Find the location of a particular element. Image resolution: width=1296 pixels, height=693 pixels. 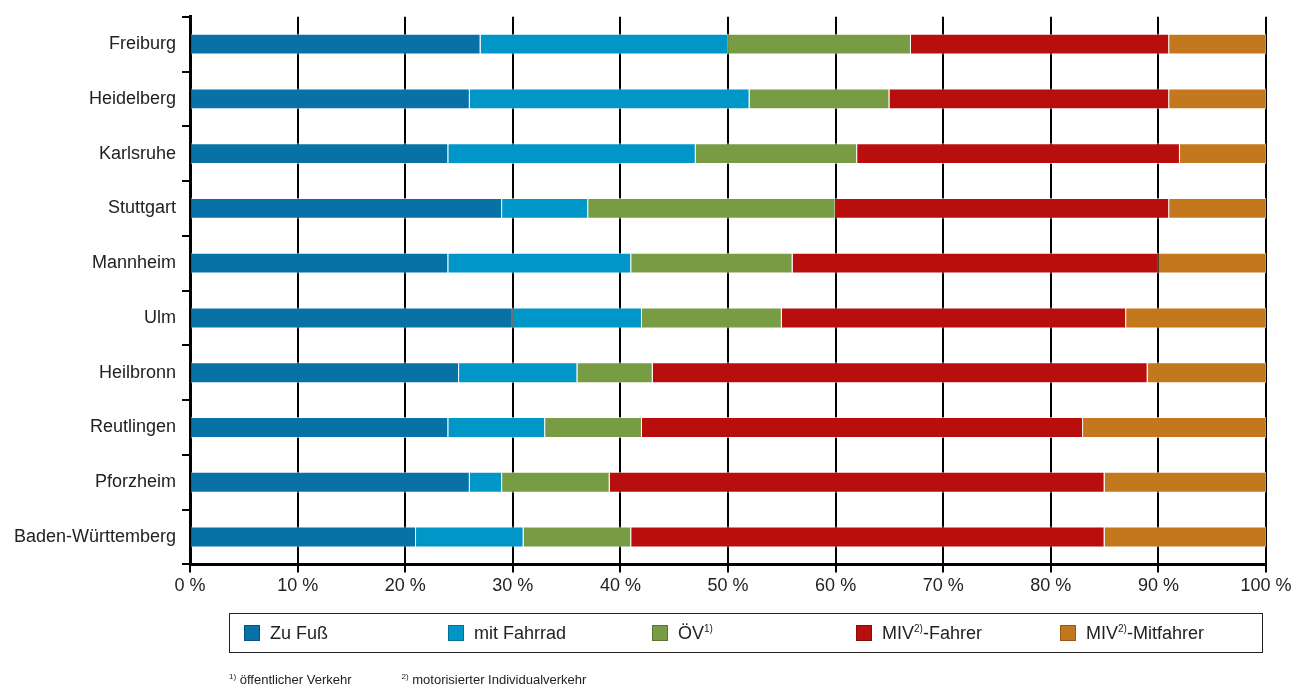

x-tick-label: 40 % is located at coordinates (620, 585).